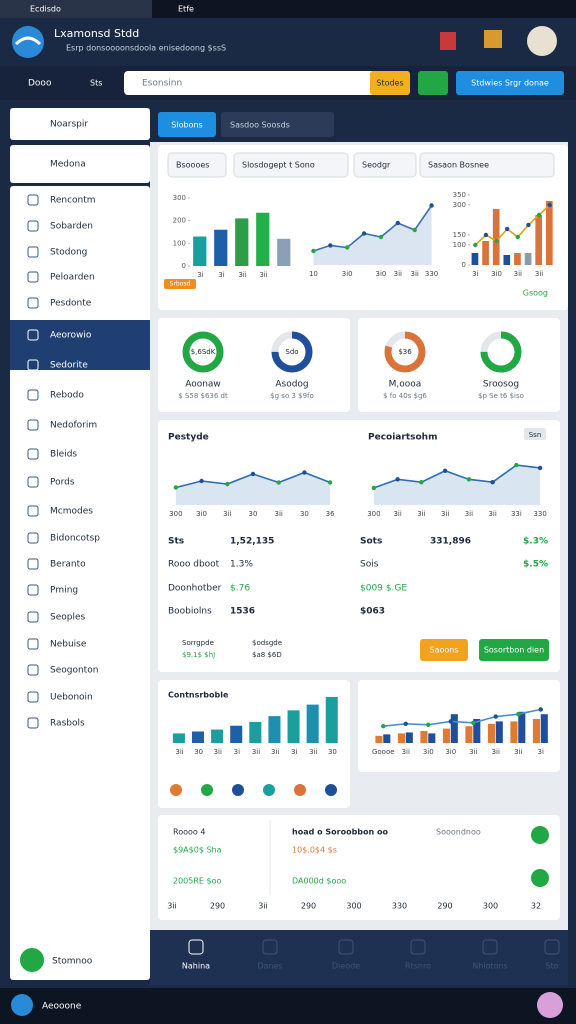 This screenshot has width=576, height=1024. What do you see at coordinates (431, 274) in the screenshot?
I see `x-tick-label: 330` at bounding box center [431, 274].